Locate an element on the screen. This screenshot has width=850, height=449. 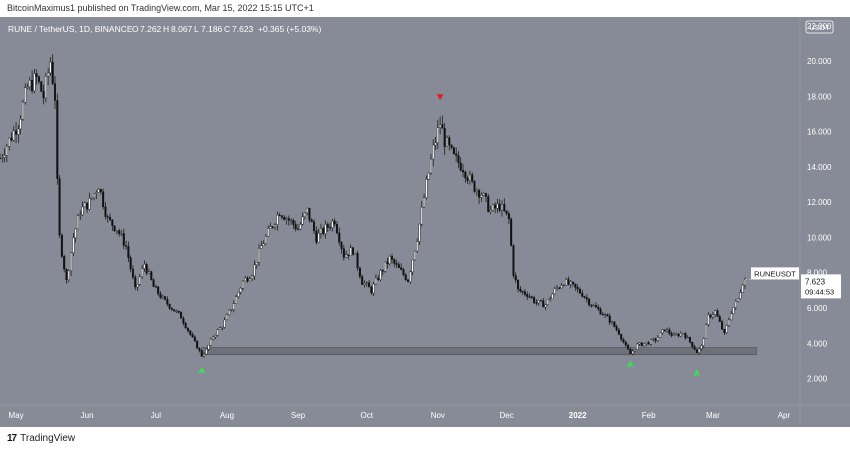
x-tick-label: Oct is located at coordinates (367, 415).